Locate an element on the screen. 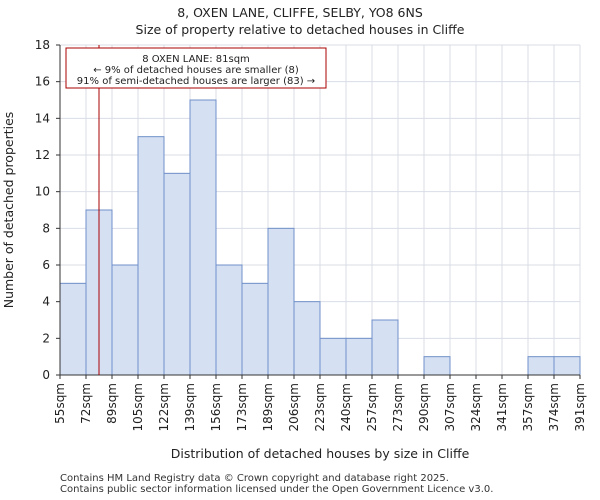  y-tick-label: 8 is located at coordinates (46, 228).